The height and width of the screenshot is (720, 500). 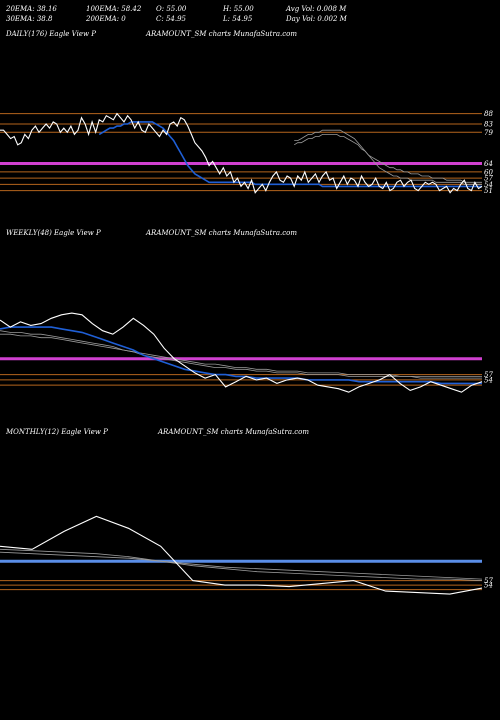 What do you see at coordinates (488, 191) in the screenshot?
I see `daily-tick-label: 51` at bounding box center [488, 191].